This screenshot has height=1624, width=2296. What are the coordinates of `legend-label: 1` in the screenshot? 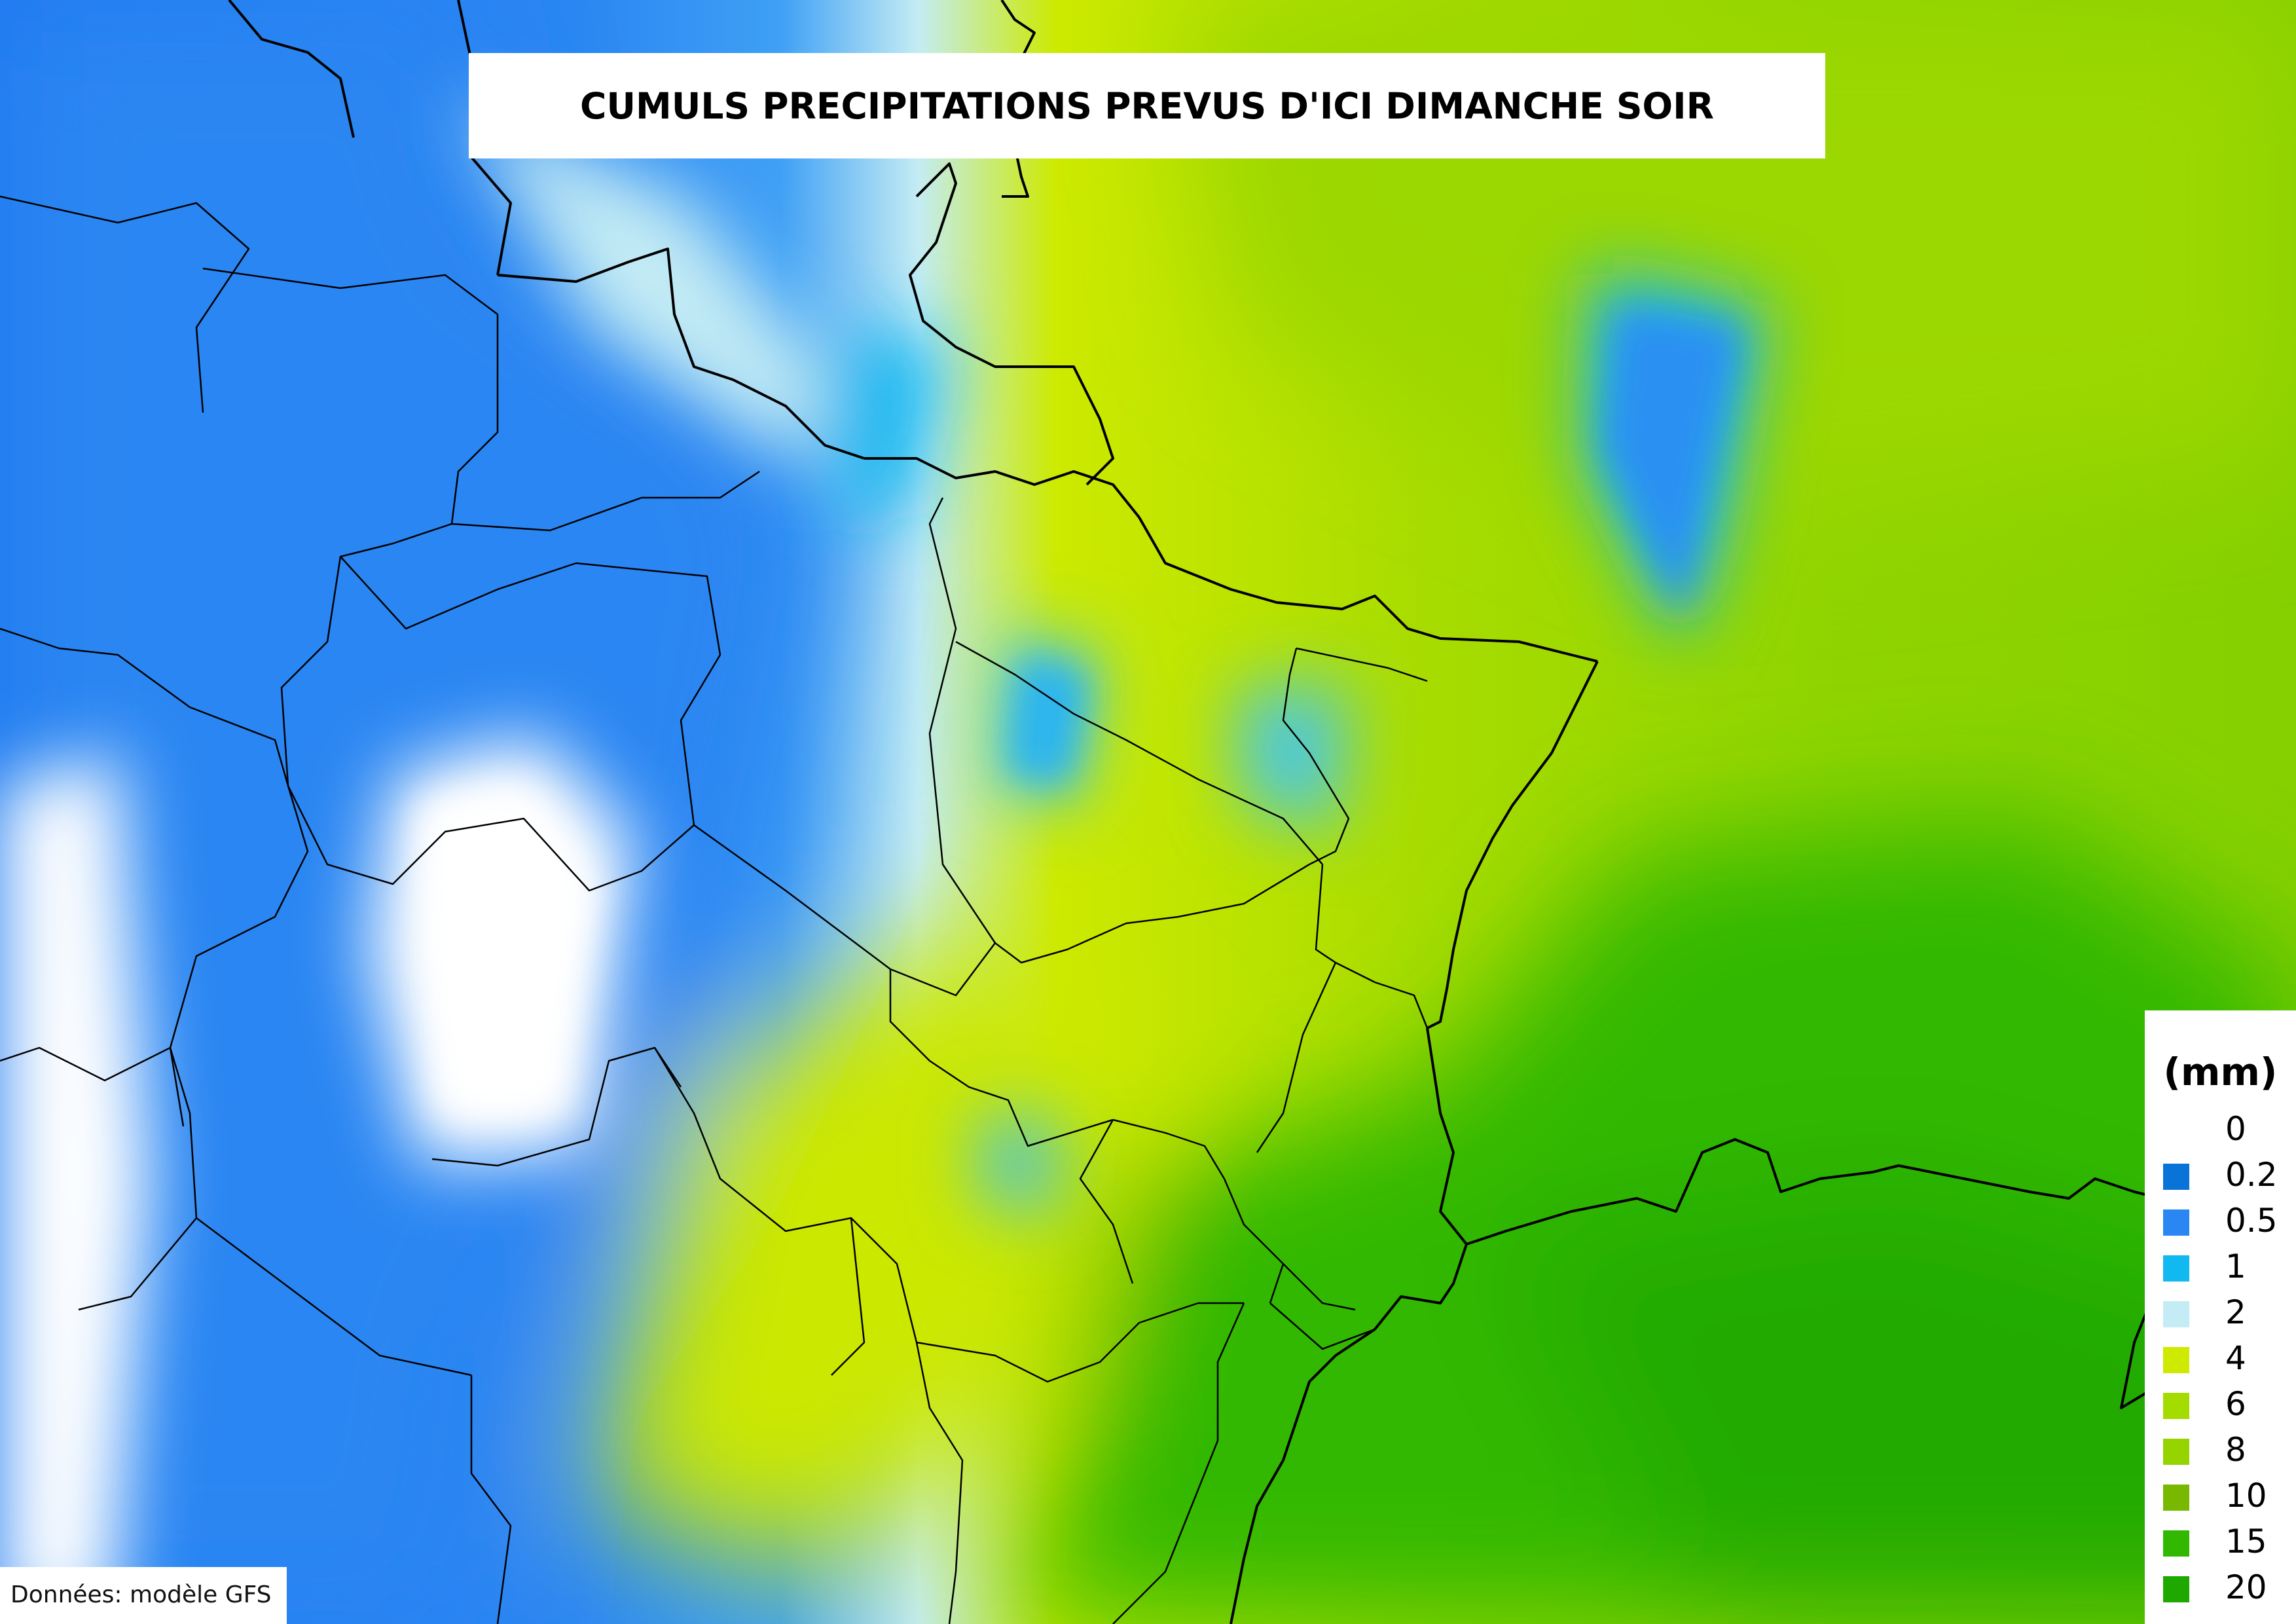 It's located at (2235, 1266).